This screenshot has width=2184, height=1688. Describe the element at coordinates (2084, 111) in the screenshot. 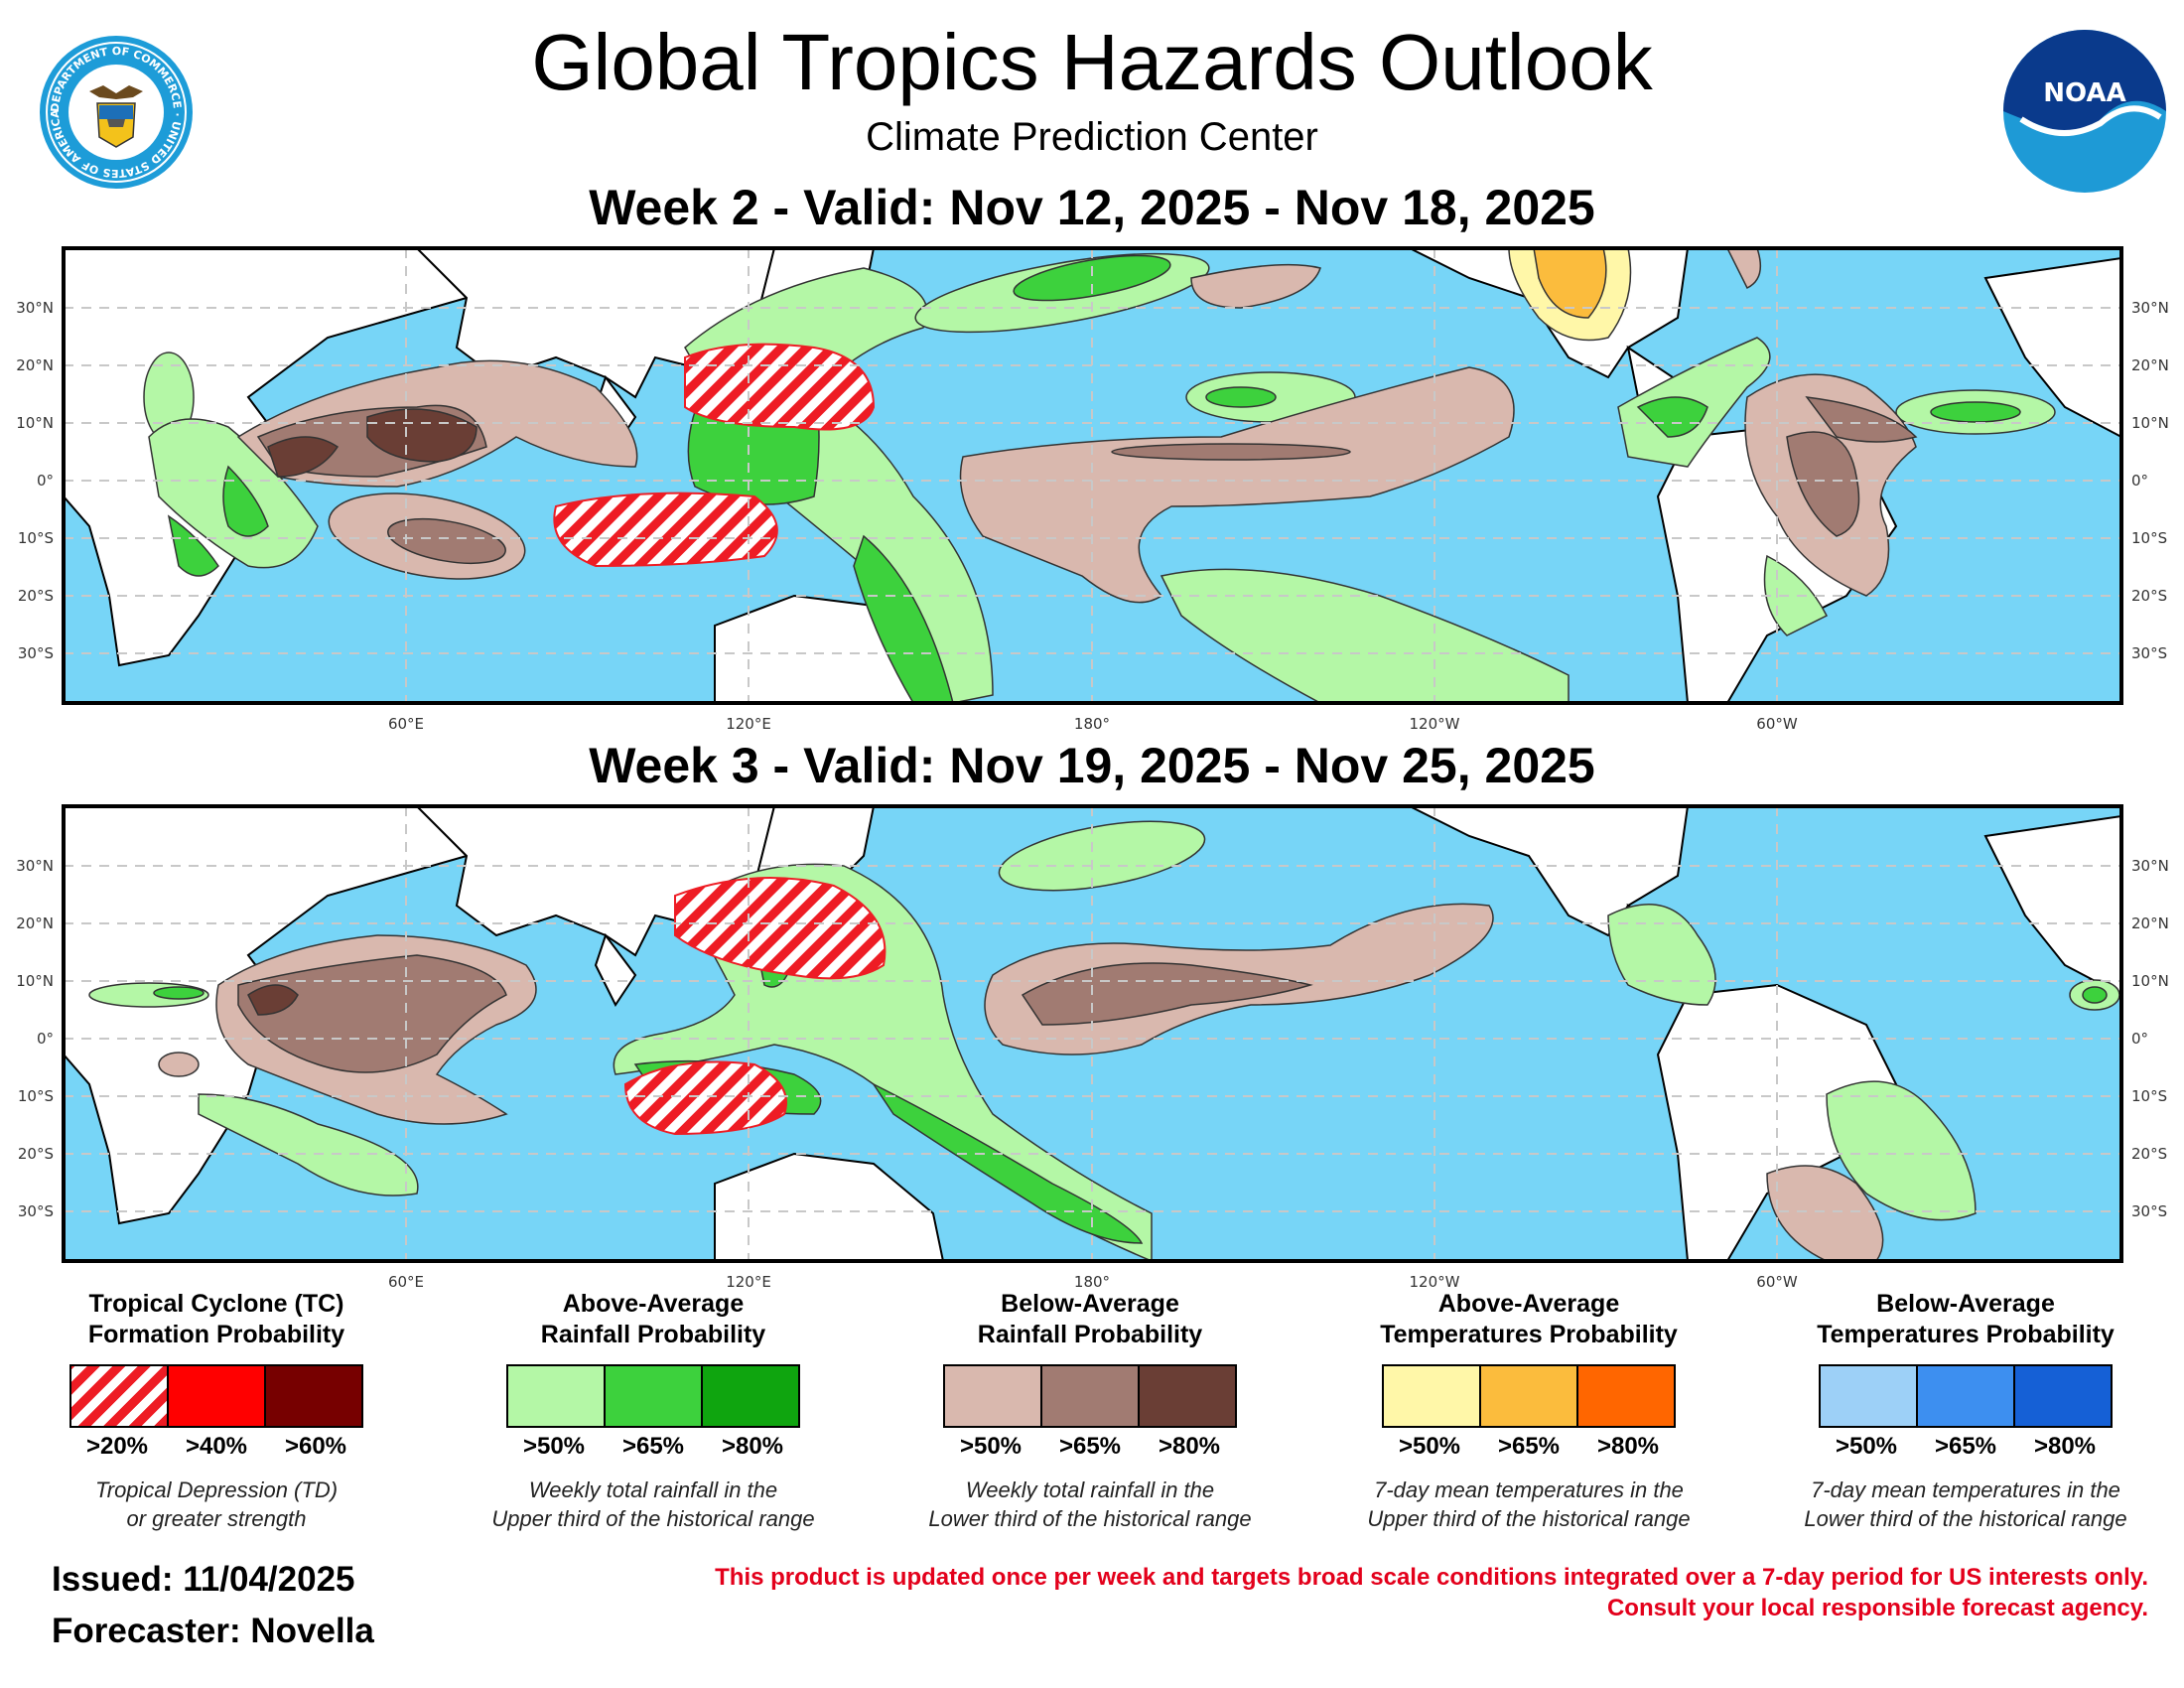

I see `noaa-logo-icon: NOAA` at that location.